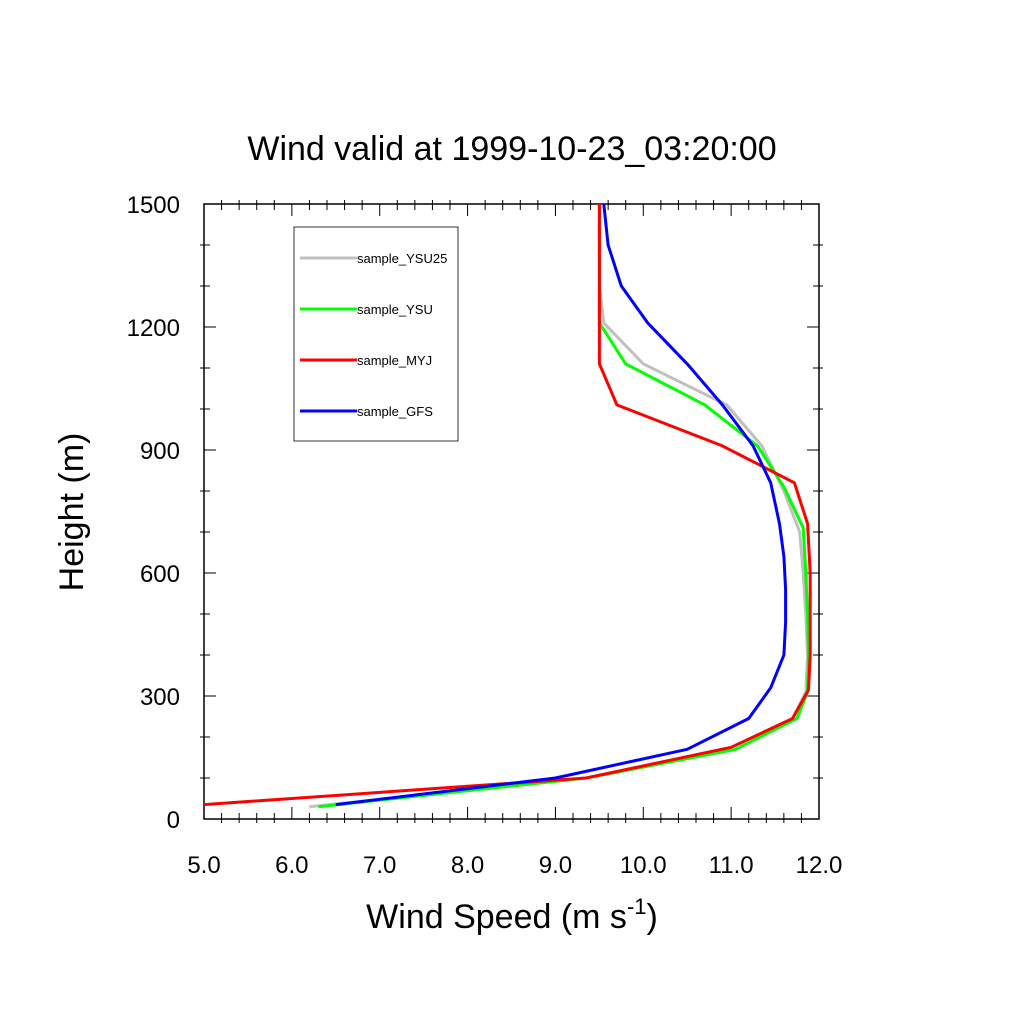  I want to click on legend-label: sample_YSU25, so click(402, 258).